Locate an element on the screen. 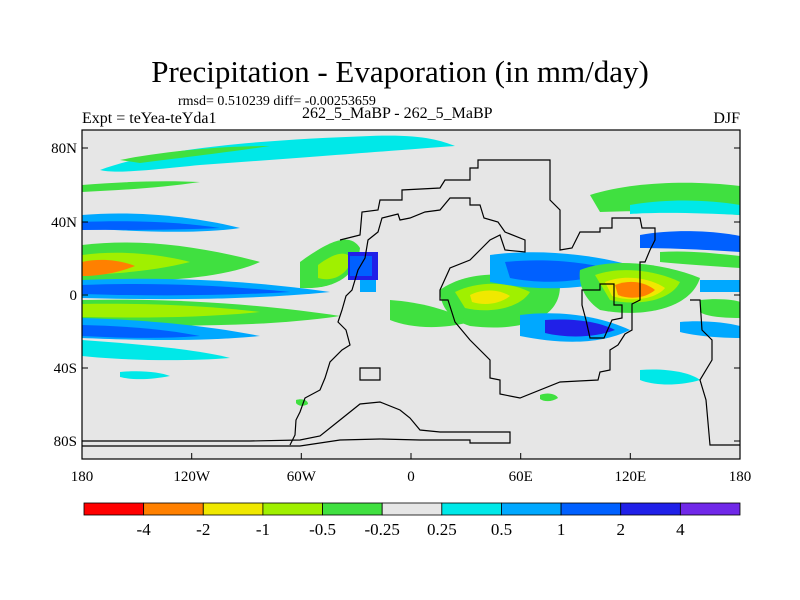 This screenshot has width=800, height=600. season-label: DJF is located at coordinates (726, 118).